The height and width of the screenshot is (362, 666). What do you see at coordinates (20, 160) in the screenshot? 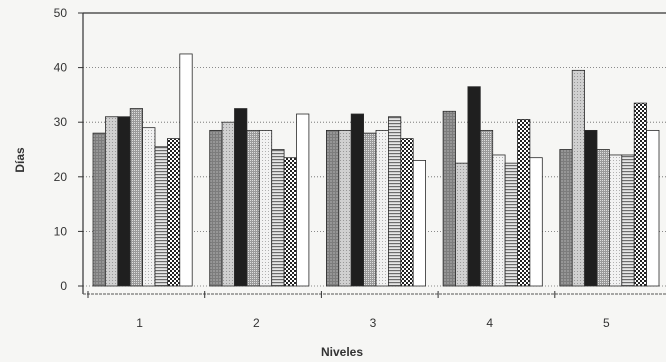
I see `y-axis-title: Días` at bounding box center [20, 160].